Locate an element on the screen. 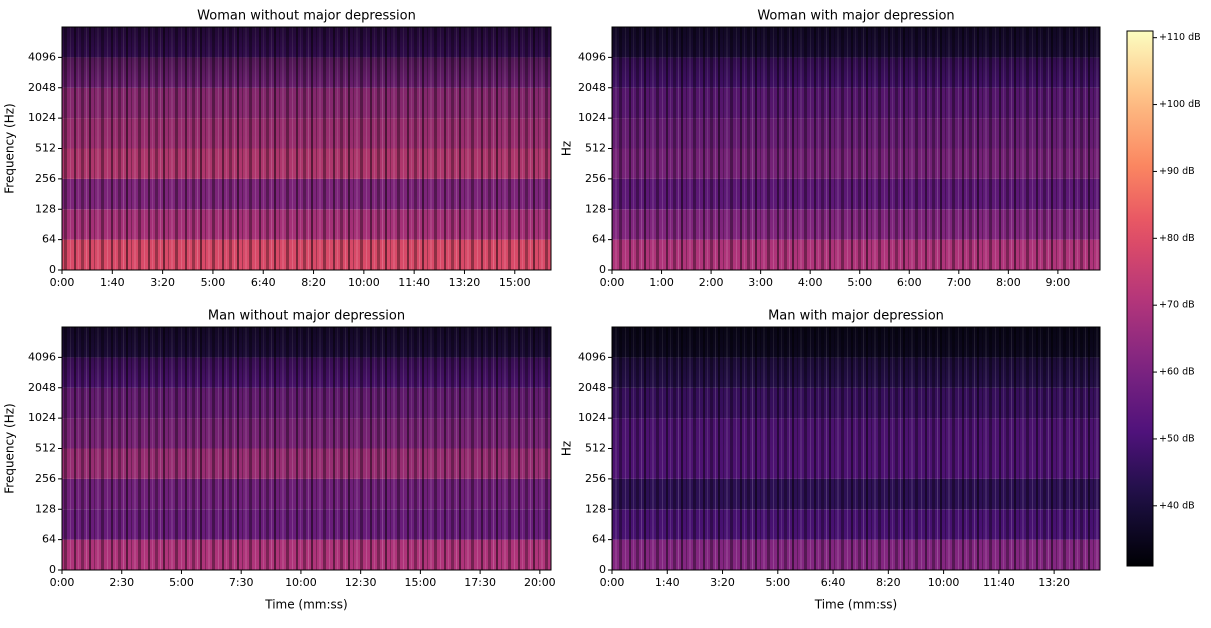  x-tick-label: 17:30 is located at coordinates (480, 582).